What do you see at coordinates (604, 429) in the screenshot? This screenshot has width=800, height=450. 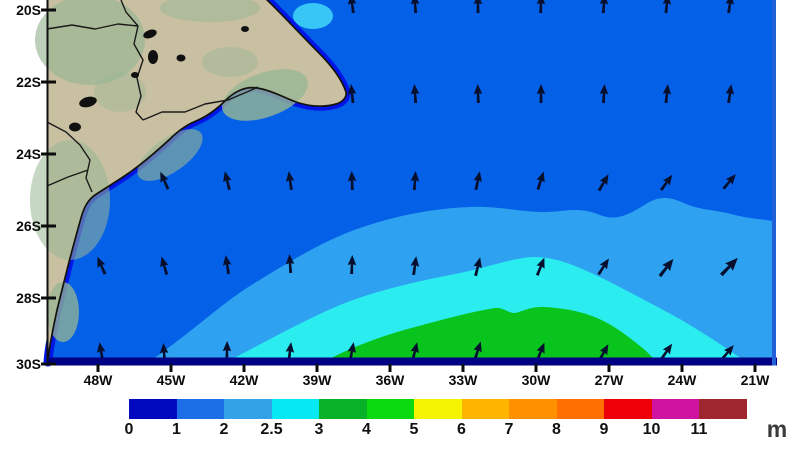 I see `colorbar-tick-label: 9` at bounding box center [604, 429].